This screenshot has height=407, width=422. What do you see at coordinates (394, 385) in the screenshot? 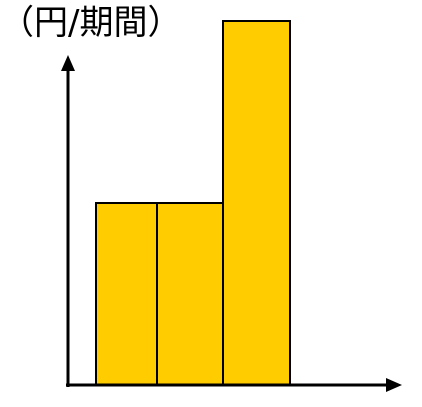
I see `x-axis-arrowhead` at bounding box center [394, 385].